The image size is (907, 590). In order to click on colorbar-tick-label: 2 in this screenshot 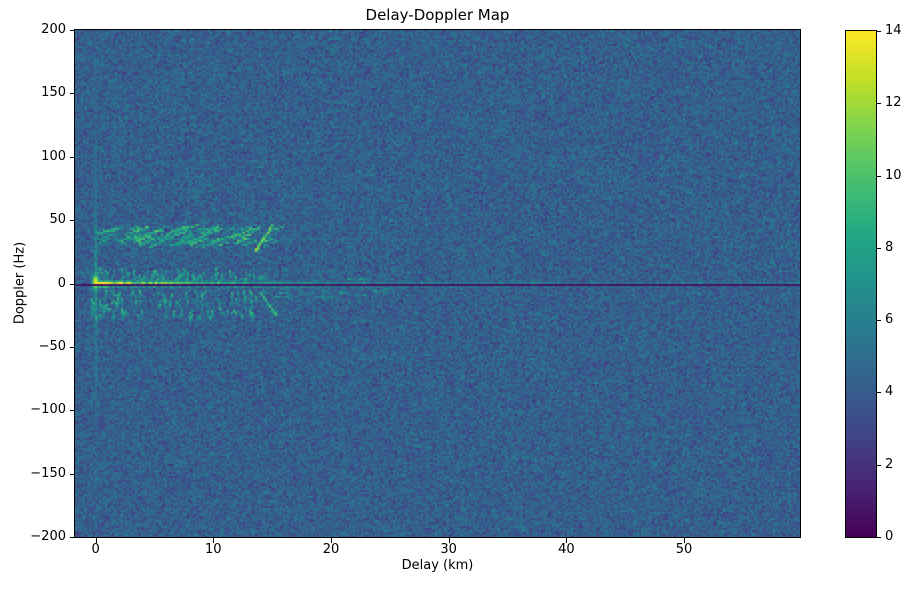, I will do `click(889, 464)`.